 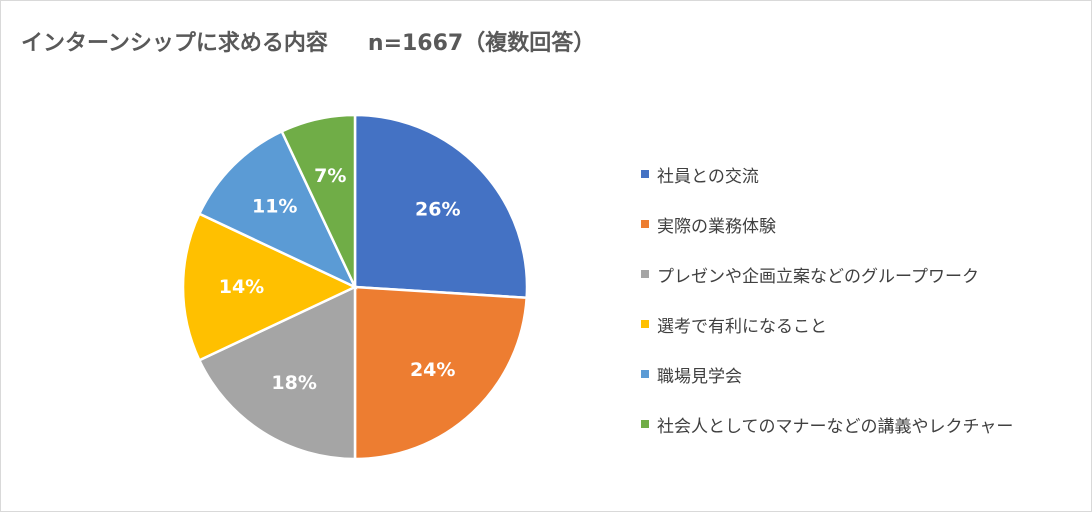 I want to click on legend-item-5: 職場見学会, so click(x=827, y=374).